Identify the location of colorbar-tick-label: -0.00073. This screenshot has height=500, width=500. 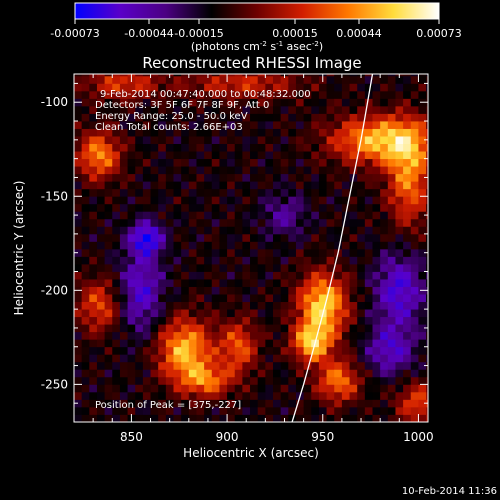
(74, 33).